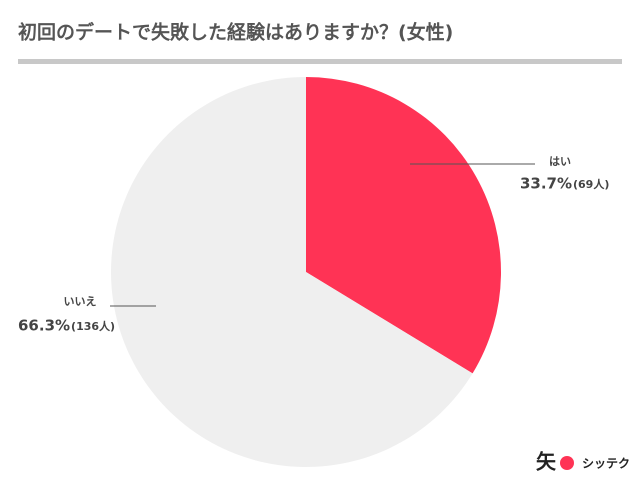 Image resolution: width=640 pixels, height=487 pixels. I want to click on logo-mark: 矢, so click(546, 462).